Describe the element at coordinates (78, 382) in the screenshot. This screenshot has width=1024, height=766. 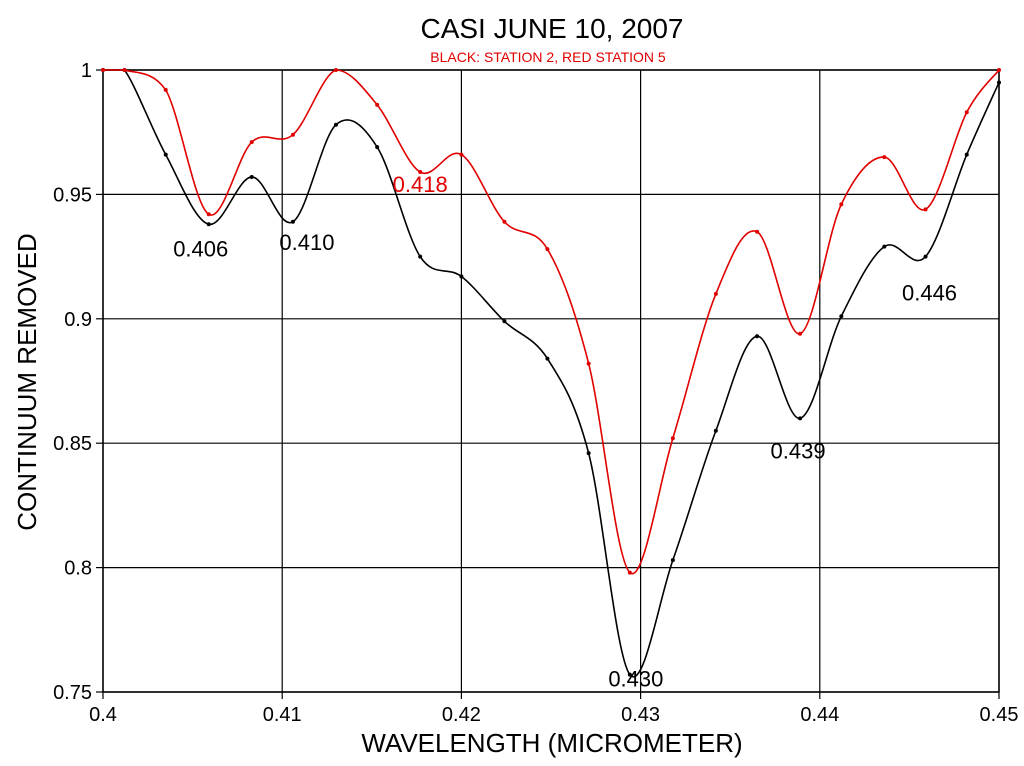
I see `y-axis-ticks: 0.75 0.8 0.85 0.9 0.95 1` at that location.